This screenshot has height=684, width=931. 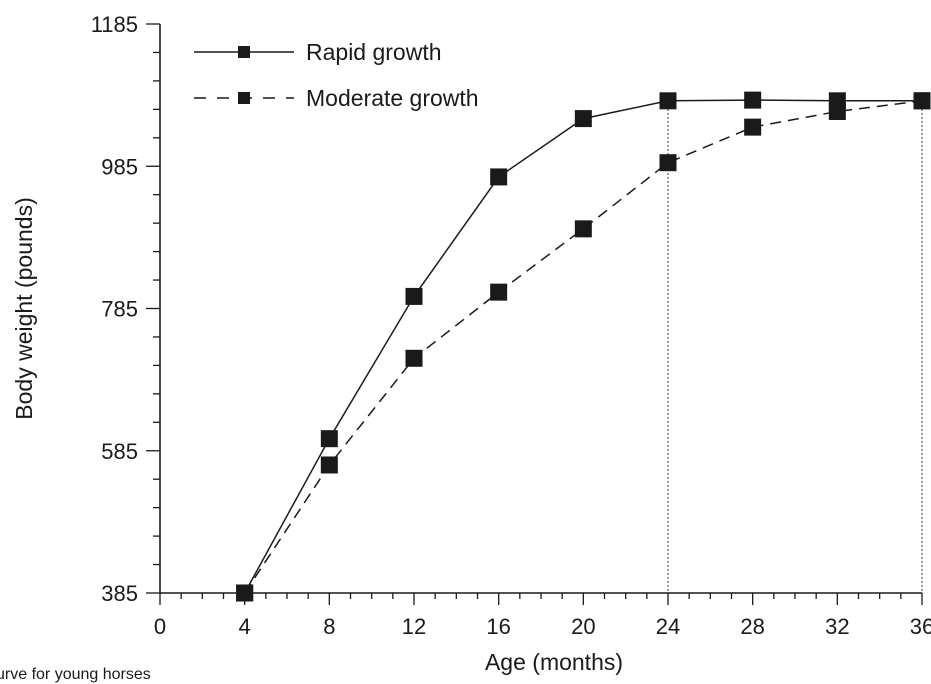 I want to click on y-tick-label: 785, so click(x=119, y=309).